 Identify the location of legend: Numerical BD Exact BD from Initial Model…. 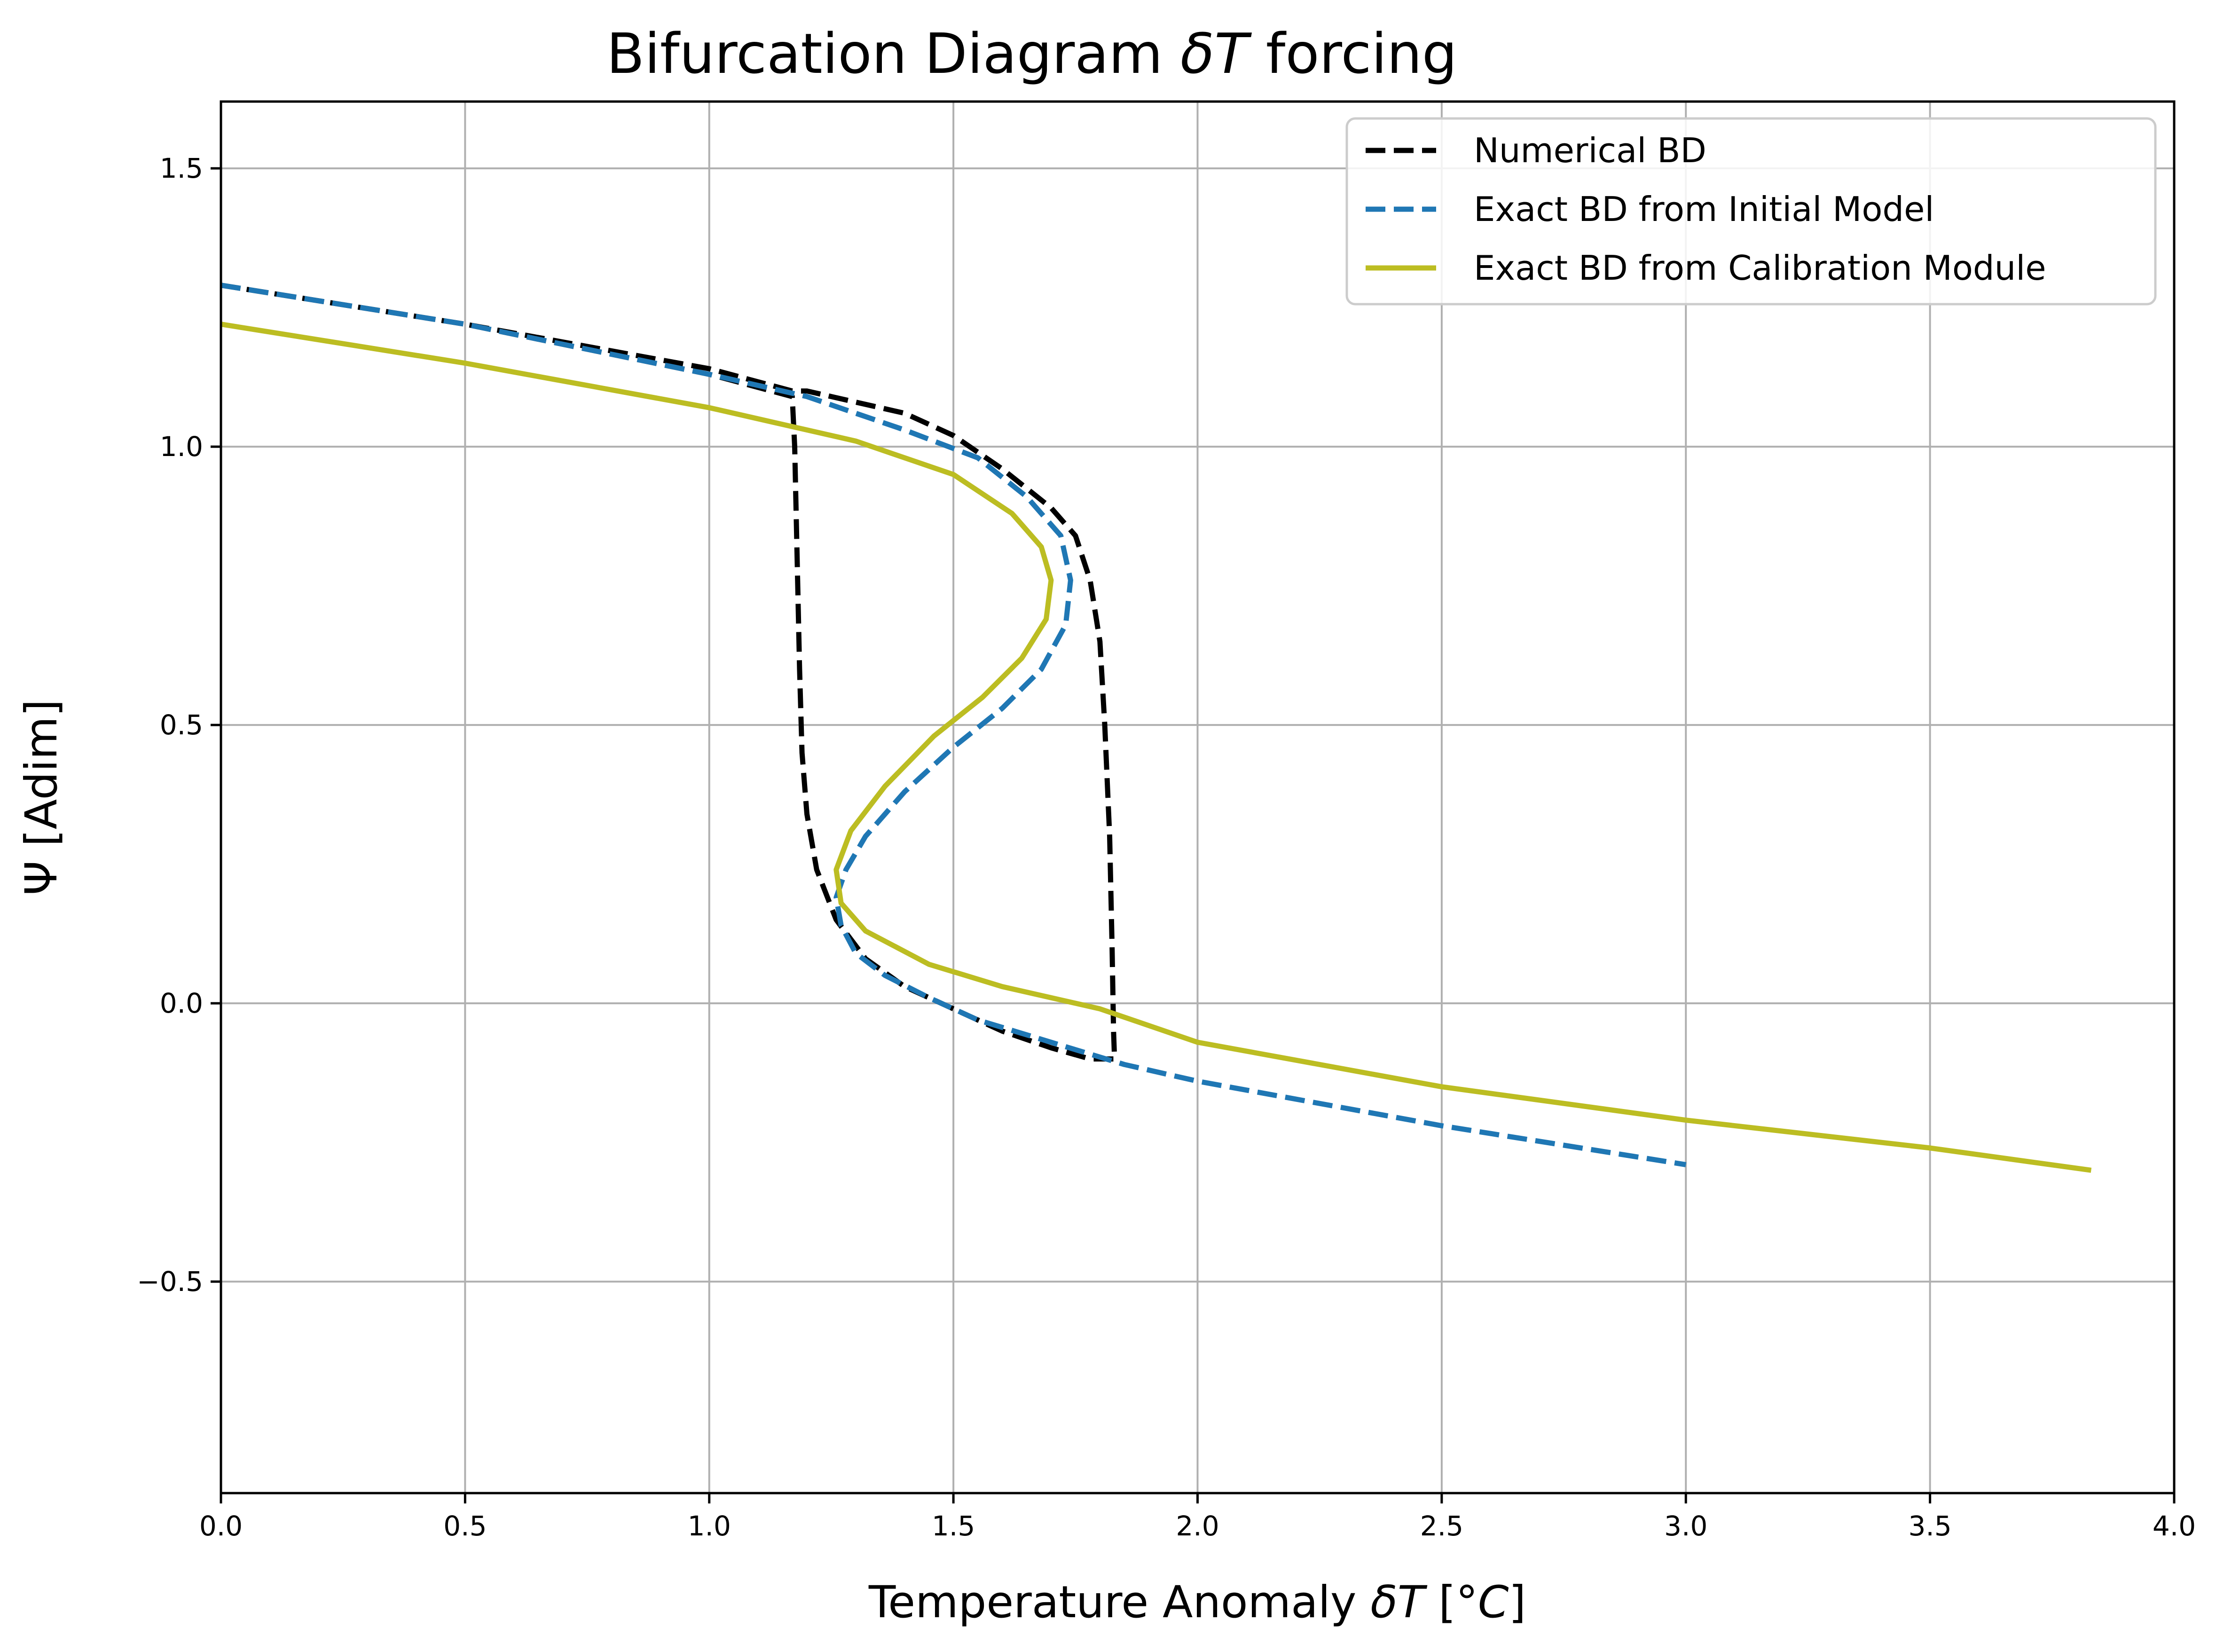
(1751, 212).